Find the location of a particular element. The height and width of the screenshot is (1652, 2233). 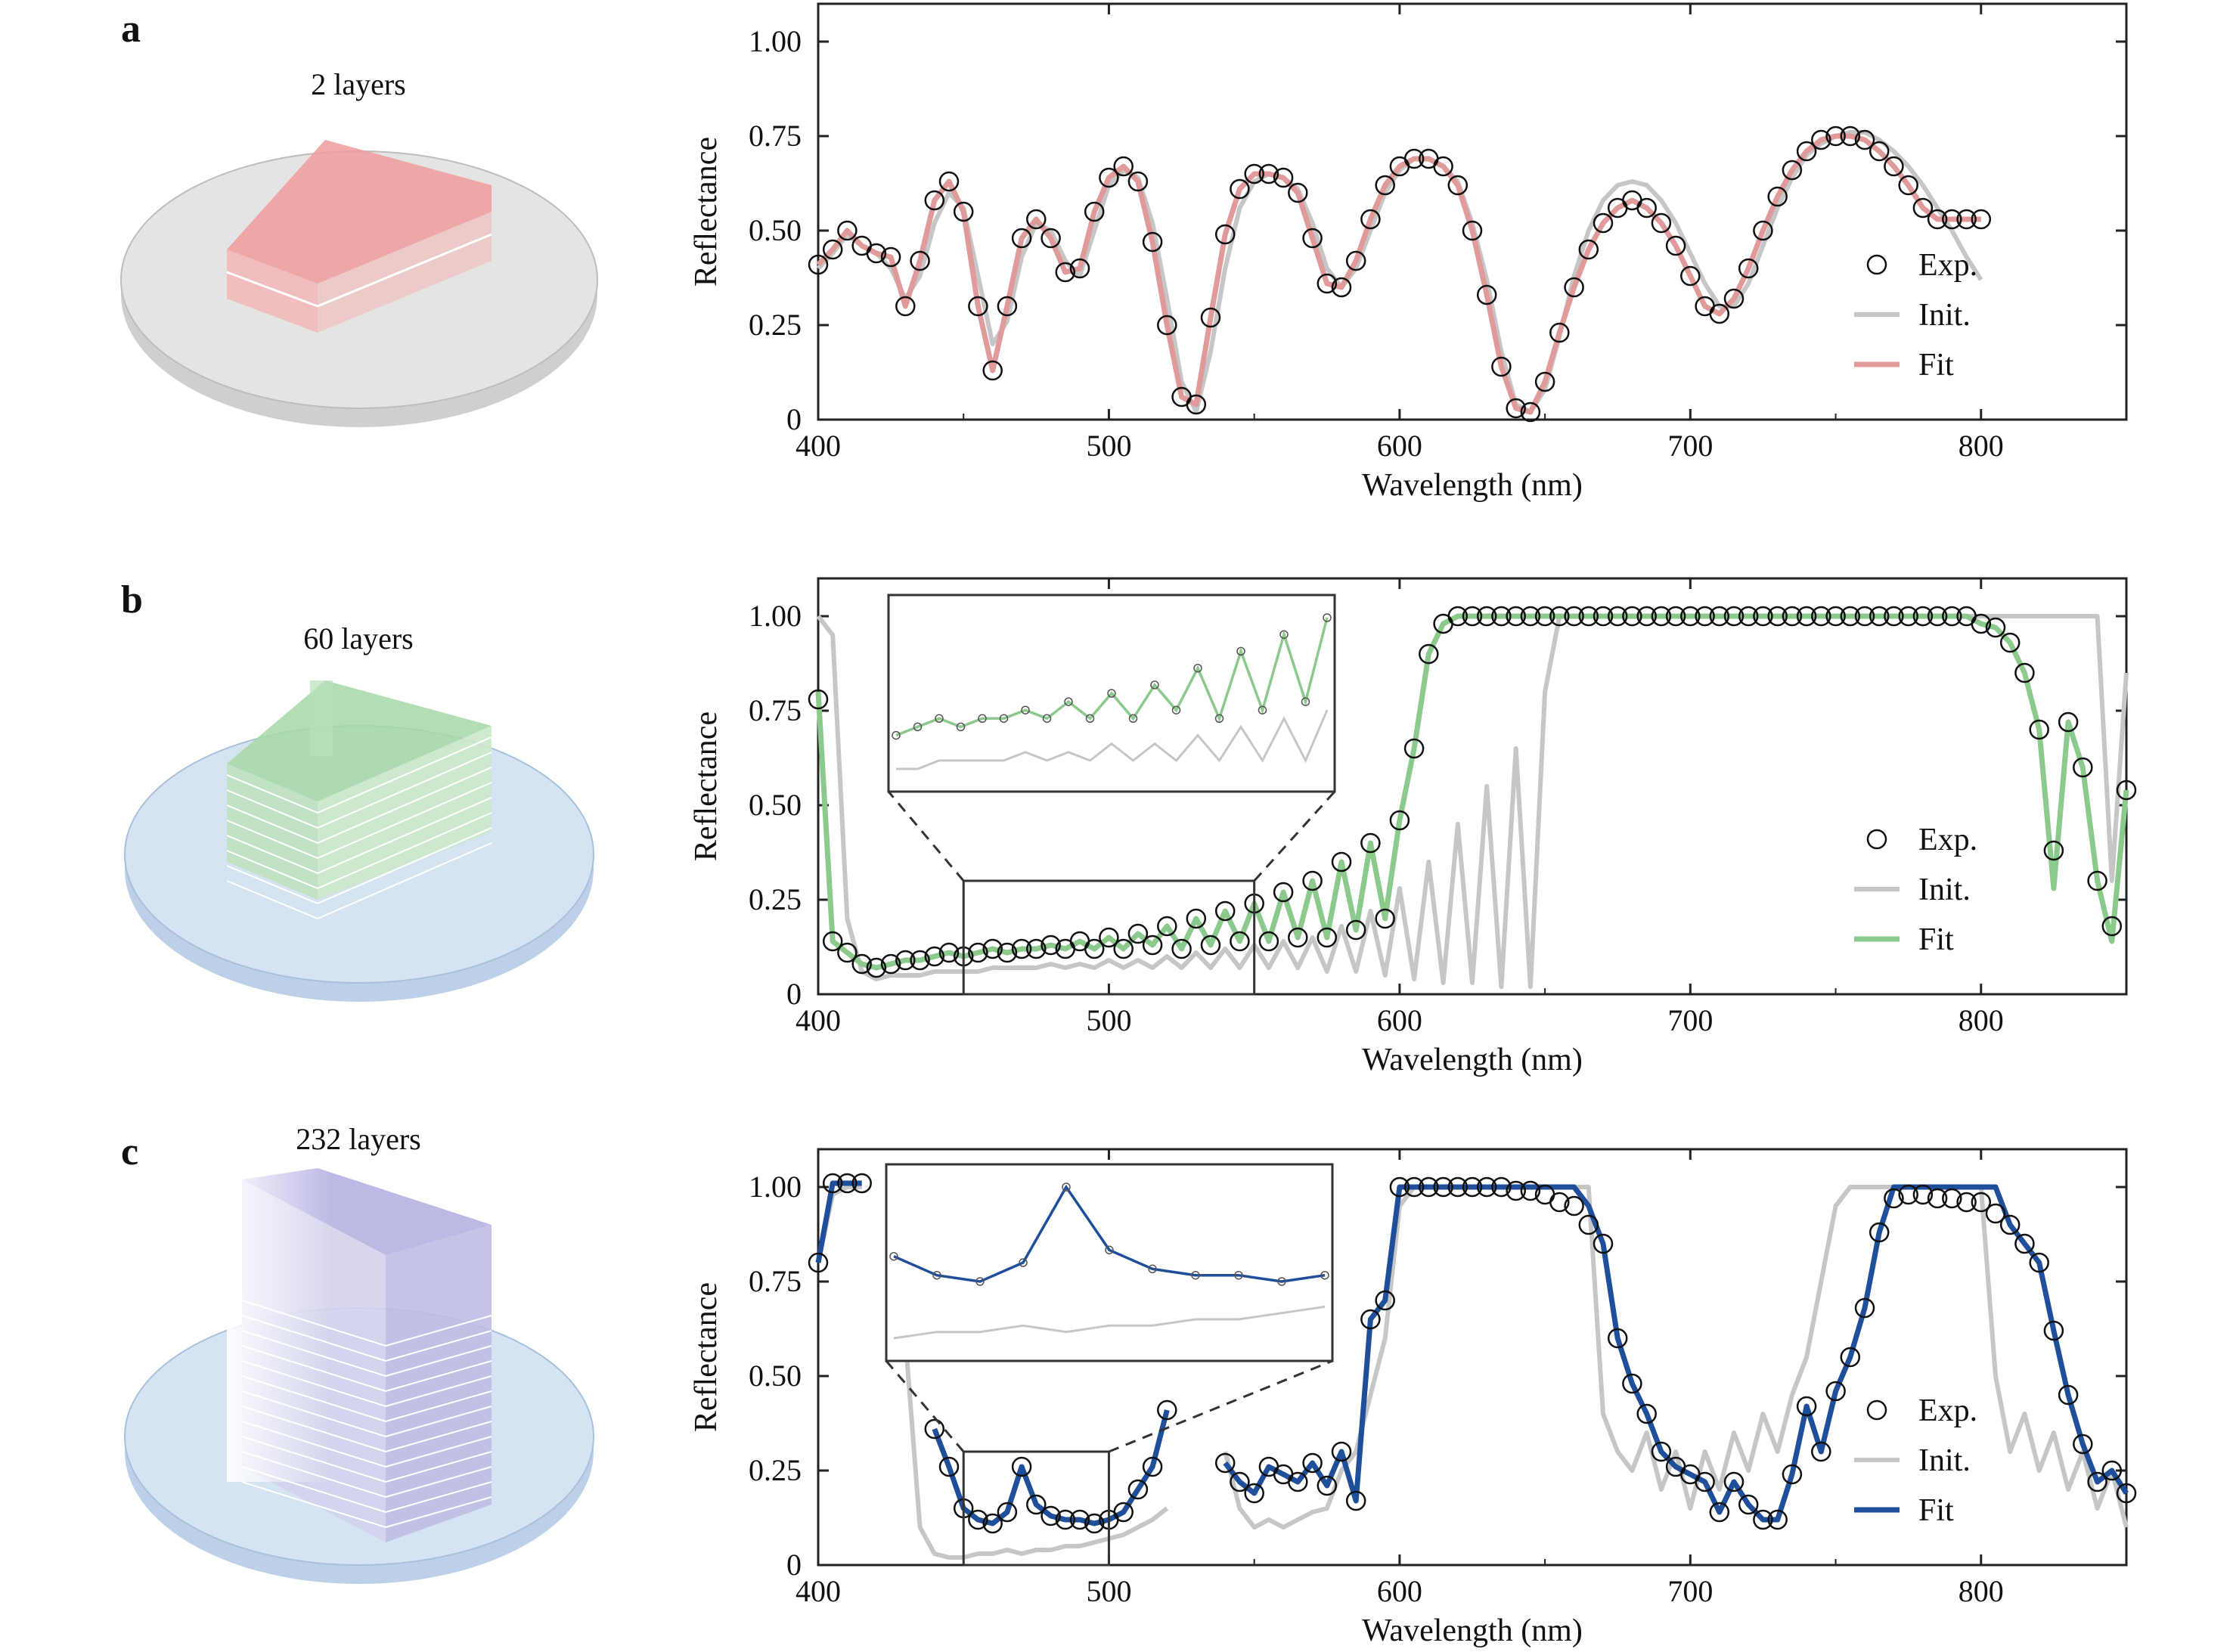

layer-interfaces is located at coordinates (359, 828).